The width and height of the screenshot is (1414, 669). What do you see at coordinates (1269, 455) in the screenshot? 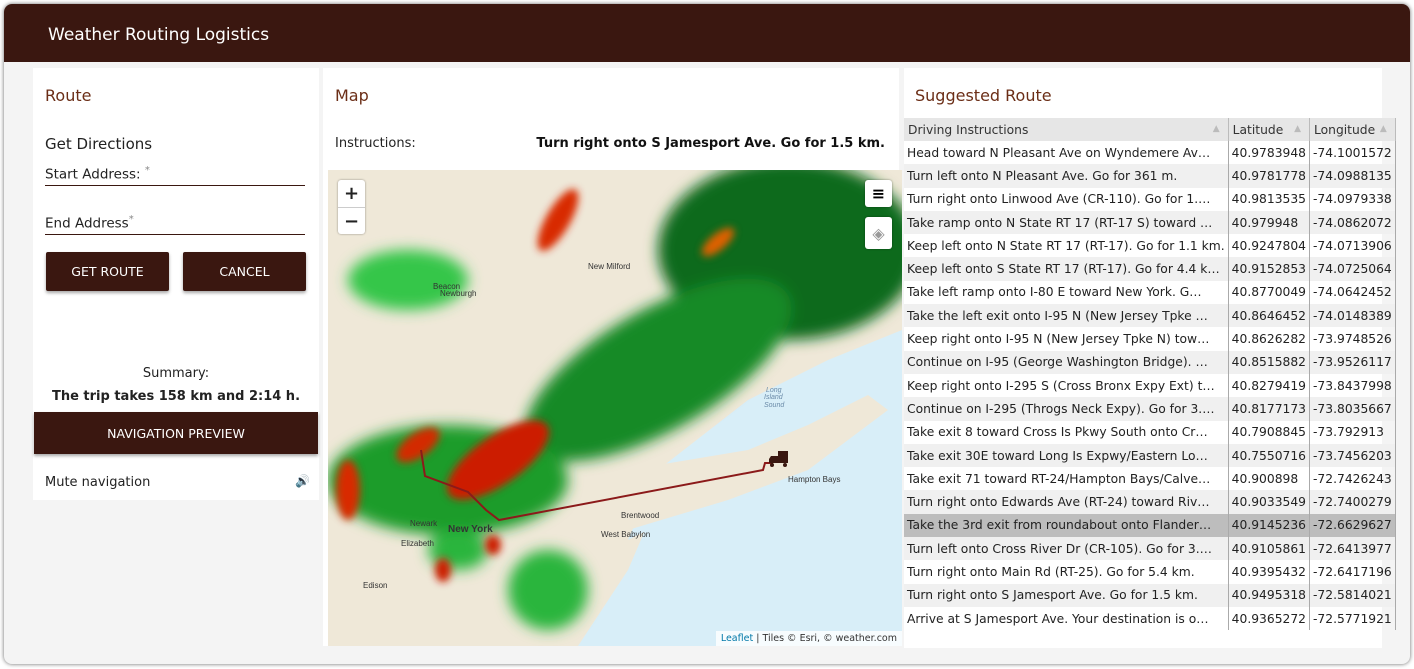
I see `latitude-cell: 40.7550716` at bounding box center [1269, 455].